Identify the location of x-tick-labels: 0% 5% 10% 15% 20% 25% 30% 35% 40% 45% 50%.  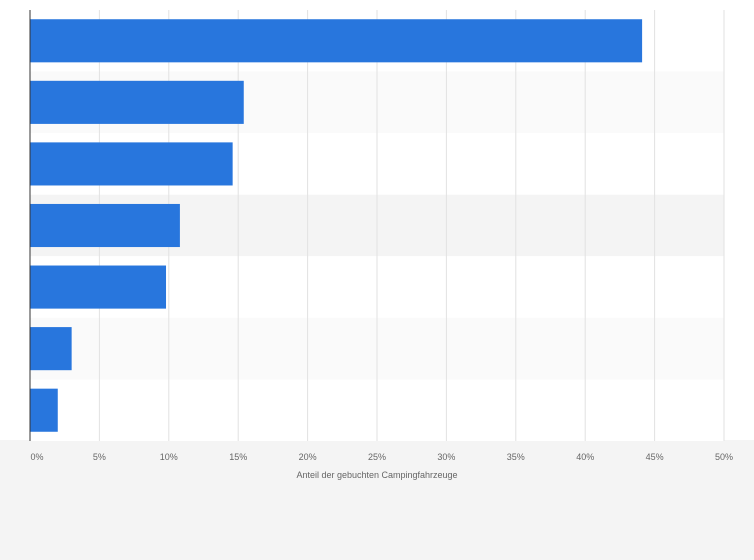
(381, 457).